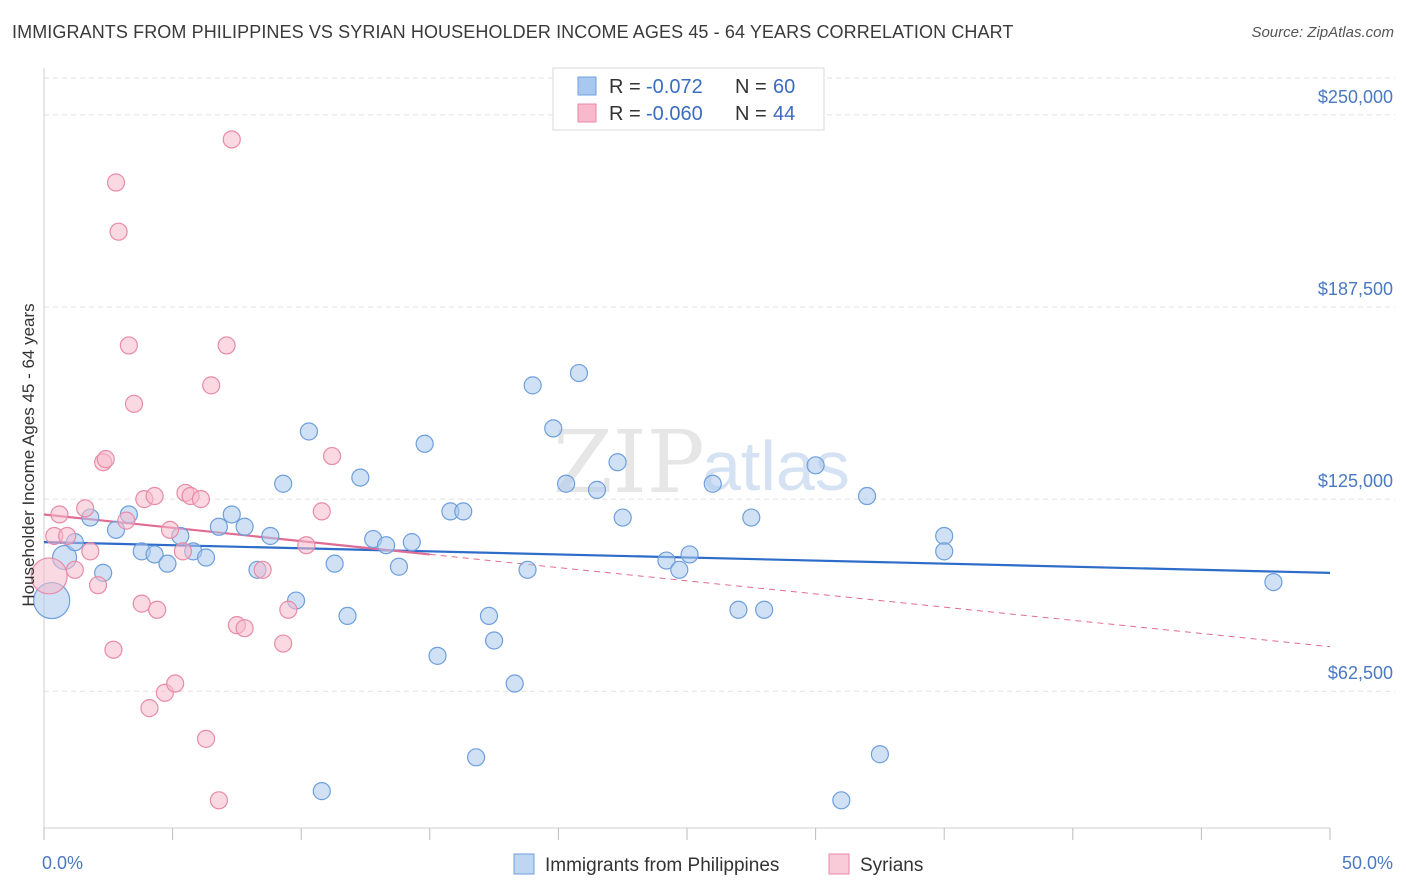 The image size is (1406, 892). I want to click on watermark: ZIP atlas, so click(701, 463).